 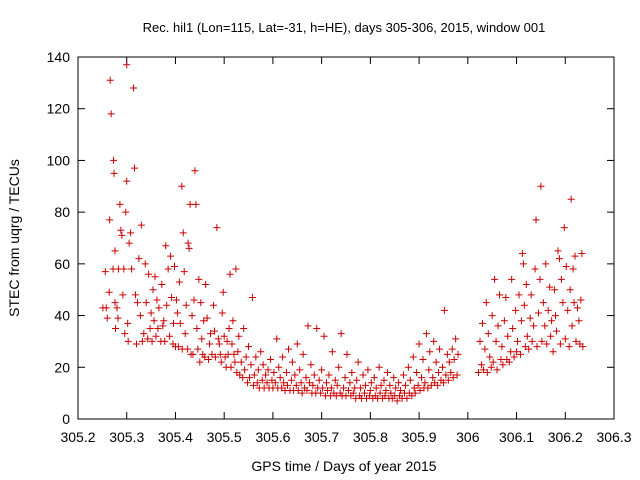 I want to click on x-tick-label: 305.3, so click(x=126, y=437).